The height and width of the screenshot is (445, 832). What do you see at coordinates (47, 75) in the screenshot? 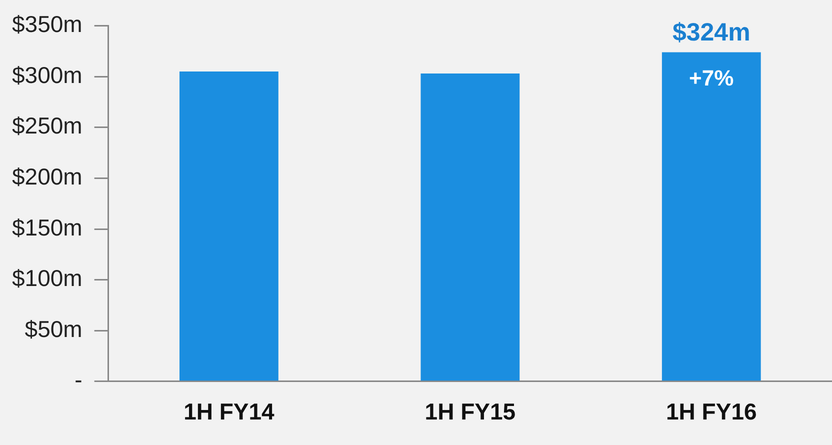
I see `y-tick-label: $300m` at bounding box center [47, 75].